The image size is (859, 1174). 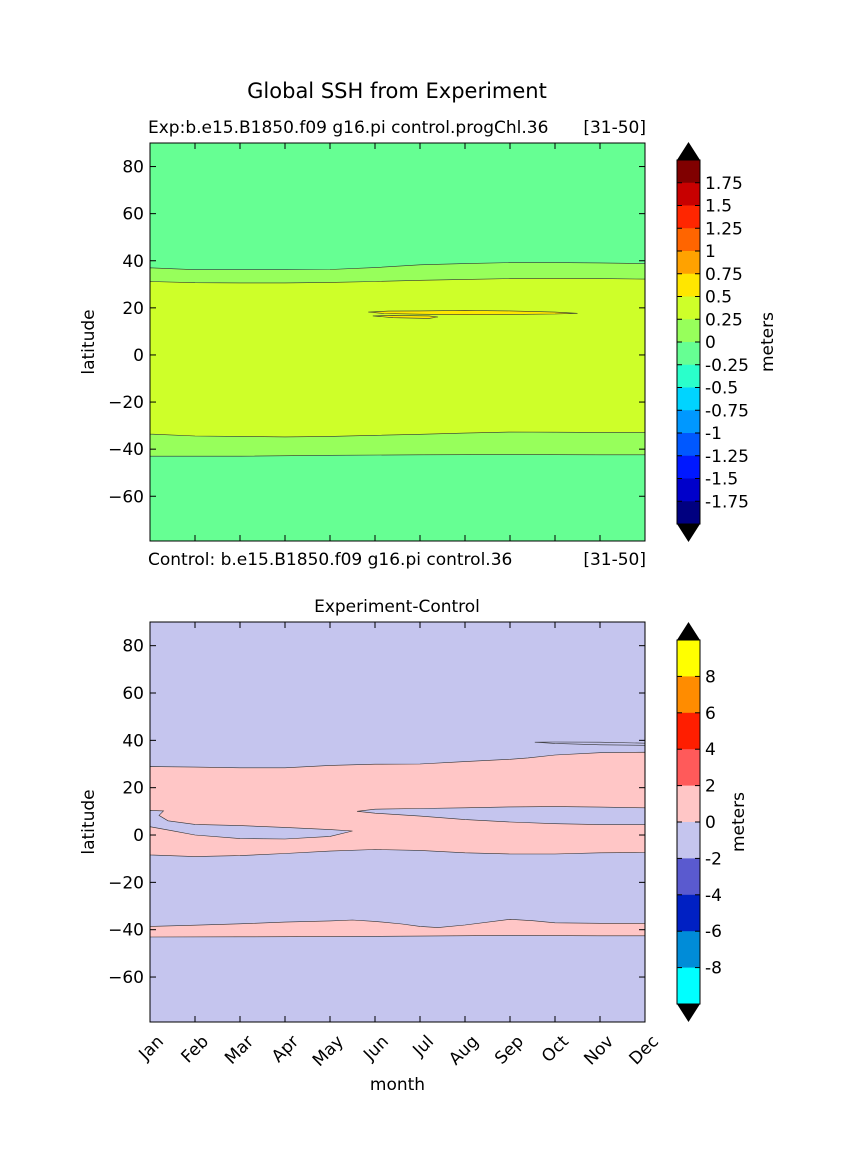 I want to click on contour-positive-band-north, so click(x=397, y=804).